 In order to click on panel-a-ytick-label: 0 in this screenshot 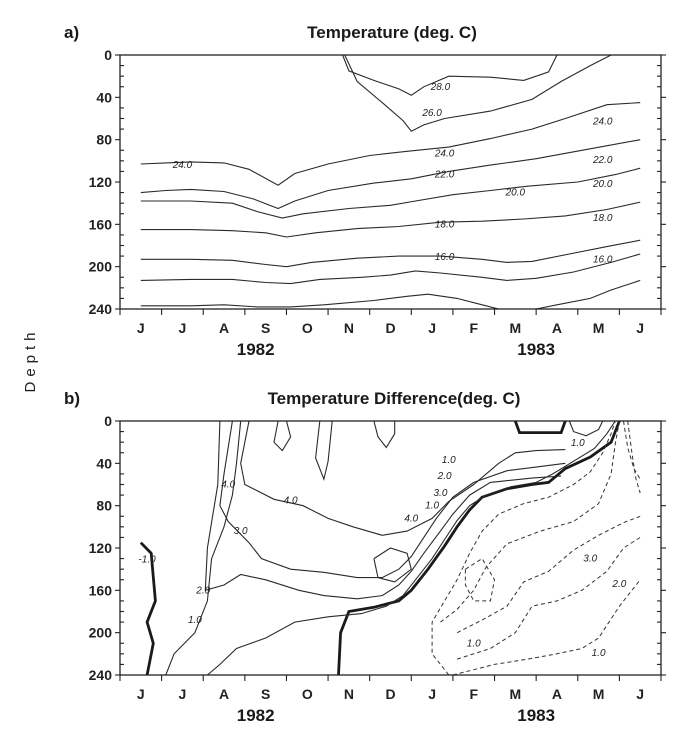, I will do `click(108, 55)`.